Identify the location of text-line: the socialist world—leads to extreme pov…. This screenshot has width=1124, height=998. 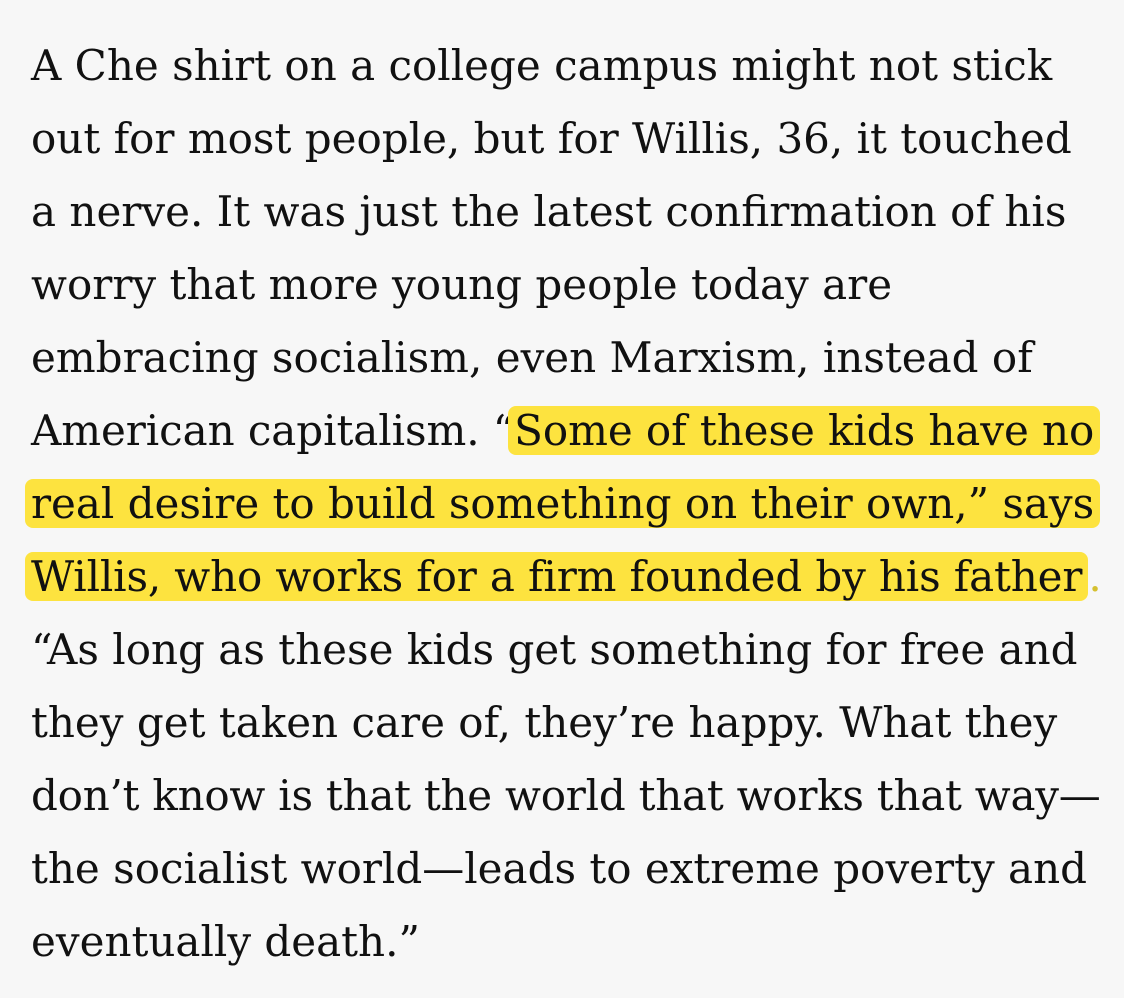
(559, 868).